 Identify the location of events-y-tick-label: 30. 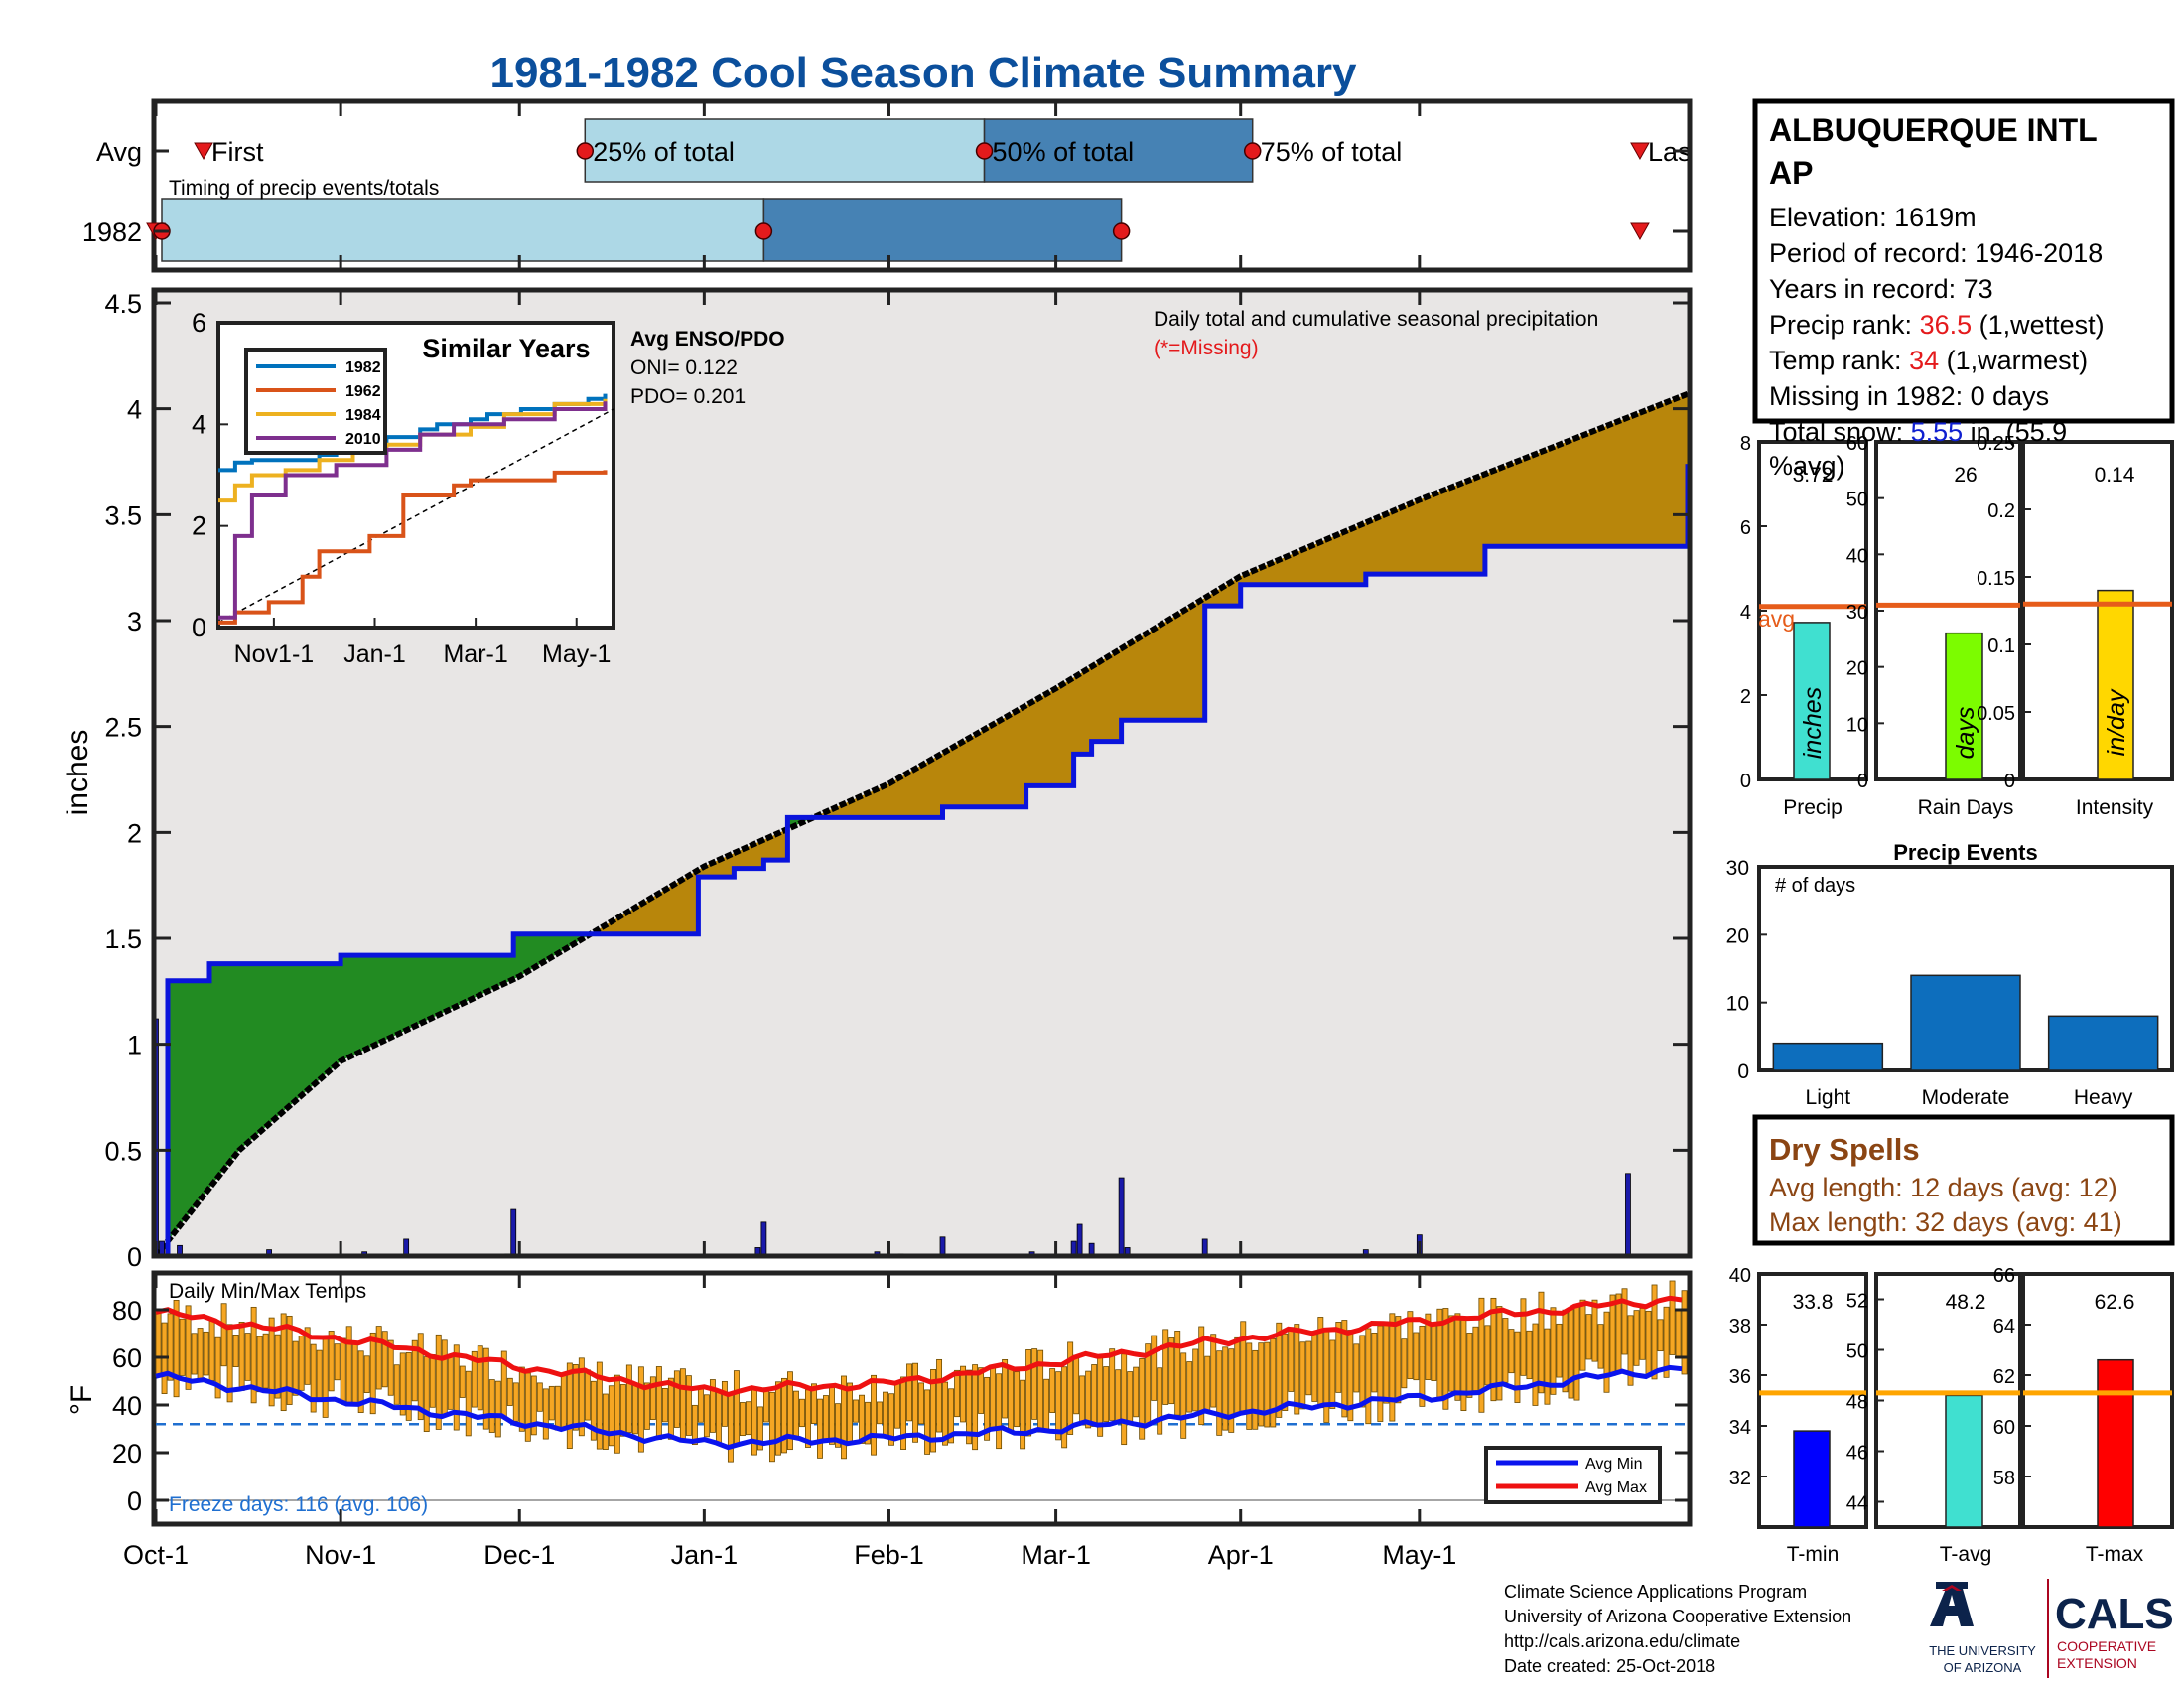
(1737, 868).